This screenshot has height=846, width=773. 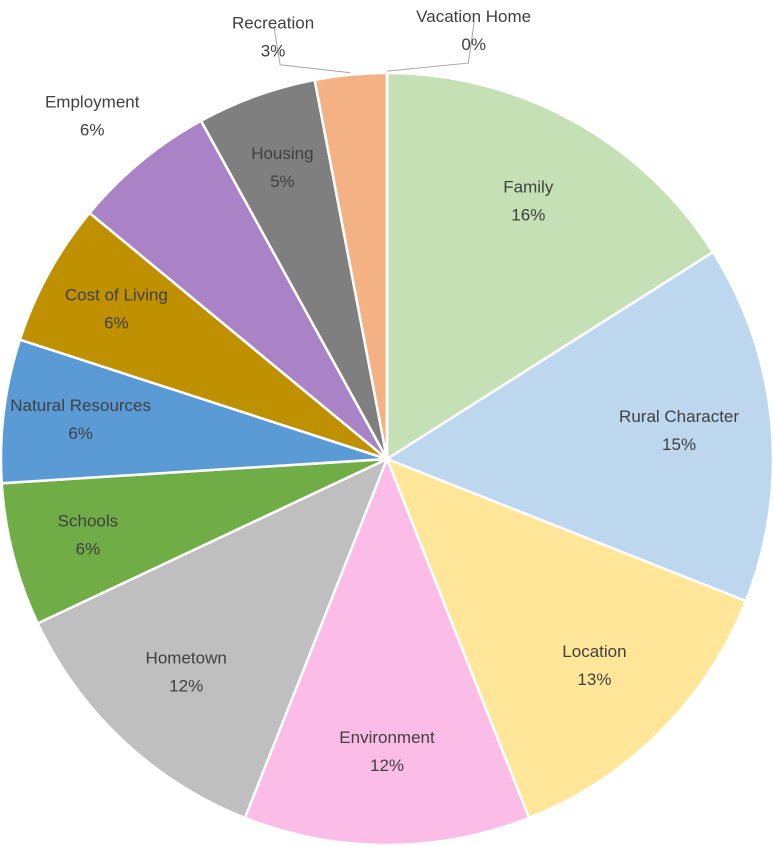 I want to click on slice-label: Recreation, so click(x=273, y=22).